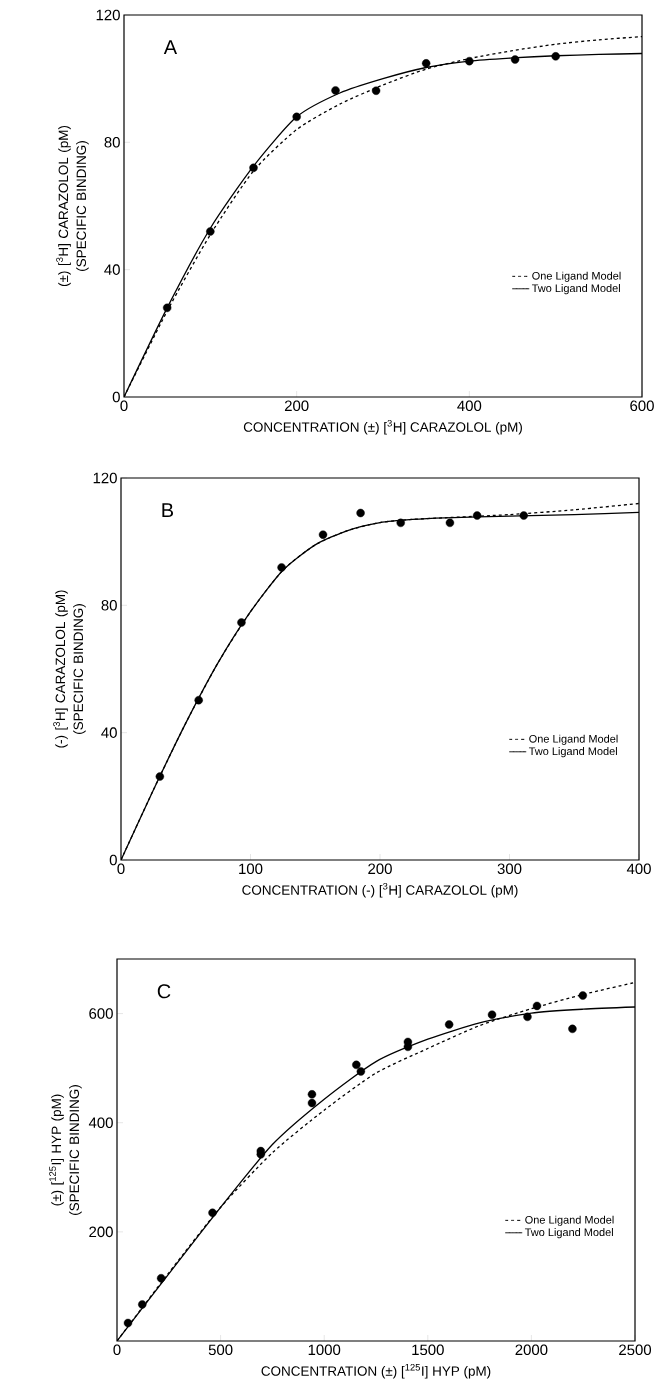 The height and width of the screenshot is (1399, 663). What do you see at coordinates (382, 427) in the screenshot?
I see `x-axis-title: CONCENTRATION (±) [$^{3}$H] CARAZOLOL (pM)` at bounding box center [382, 427].